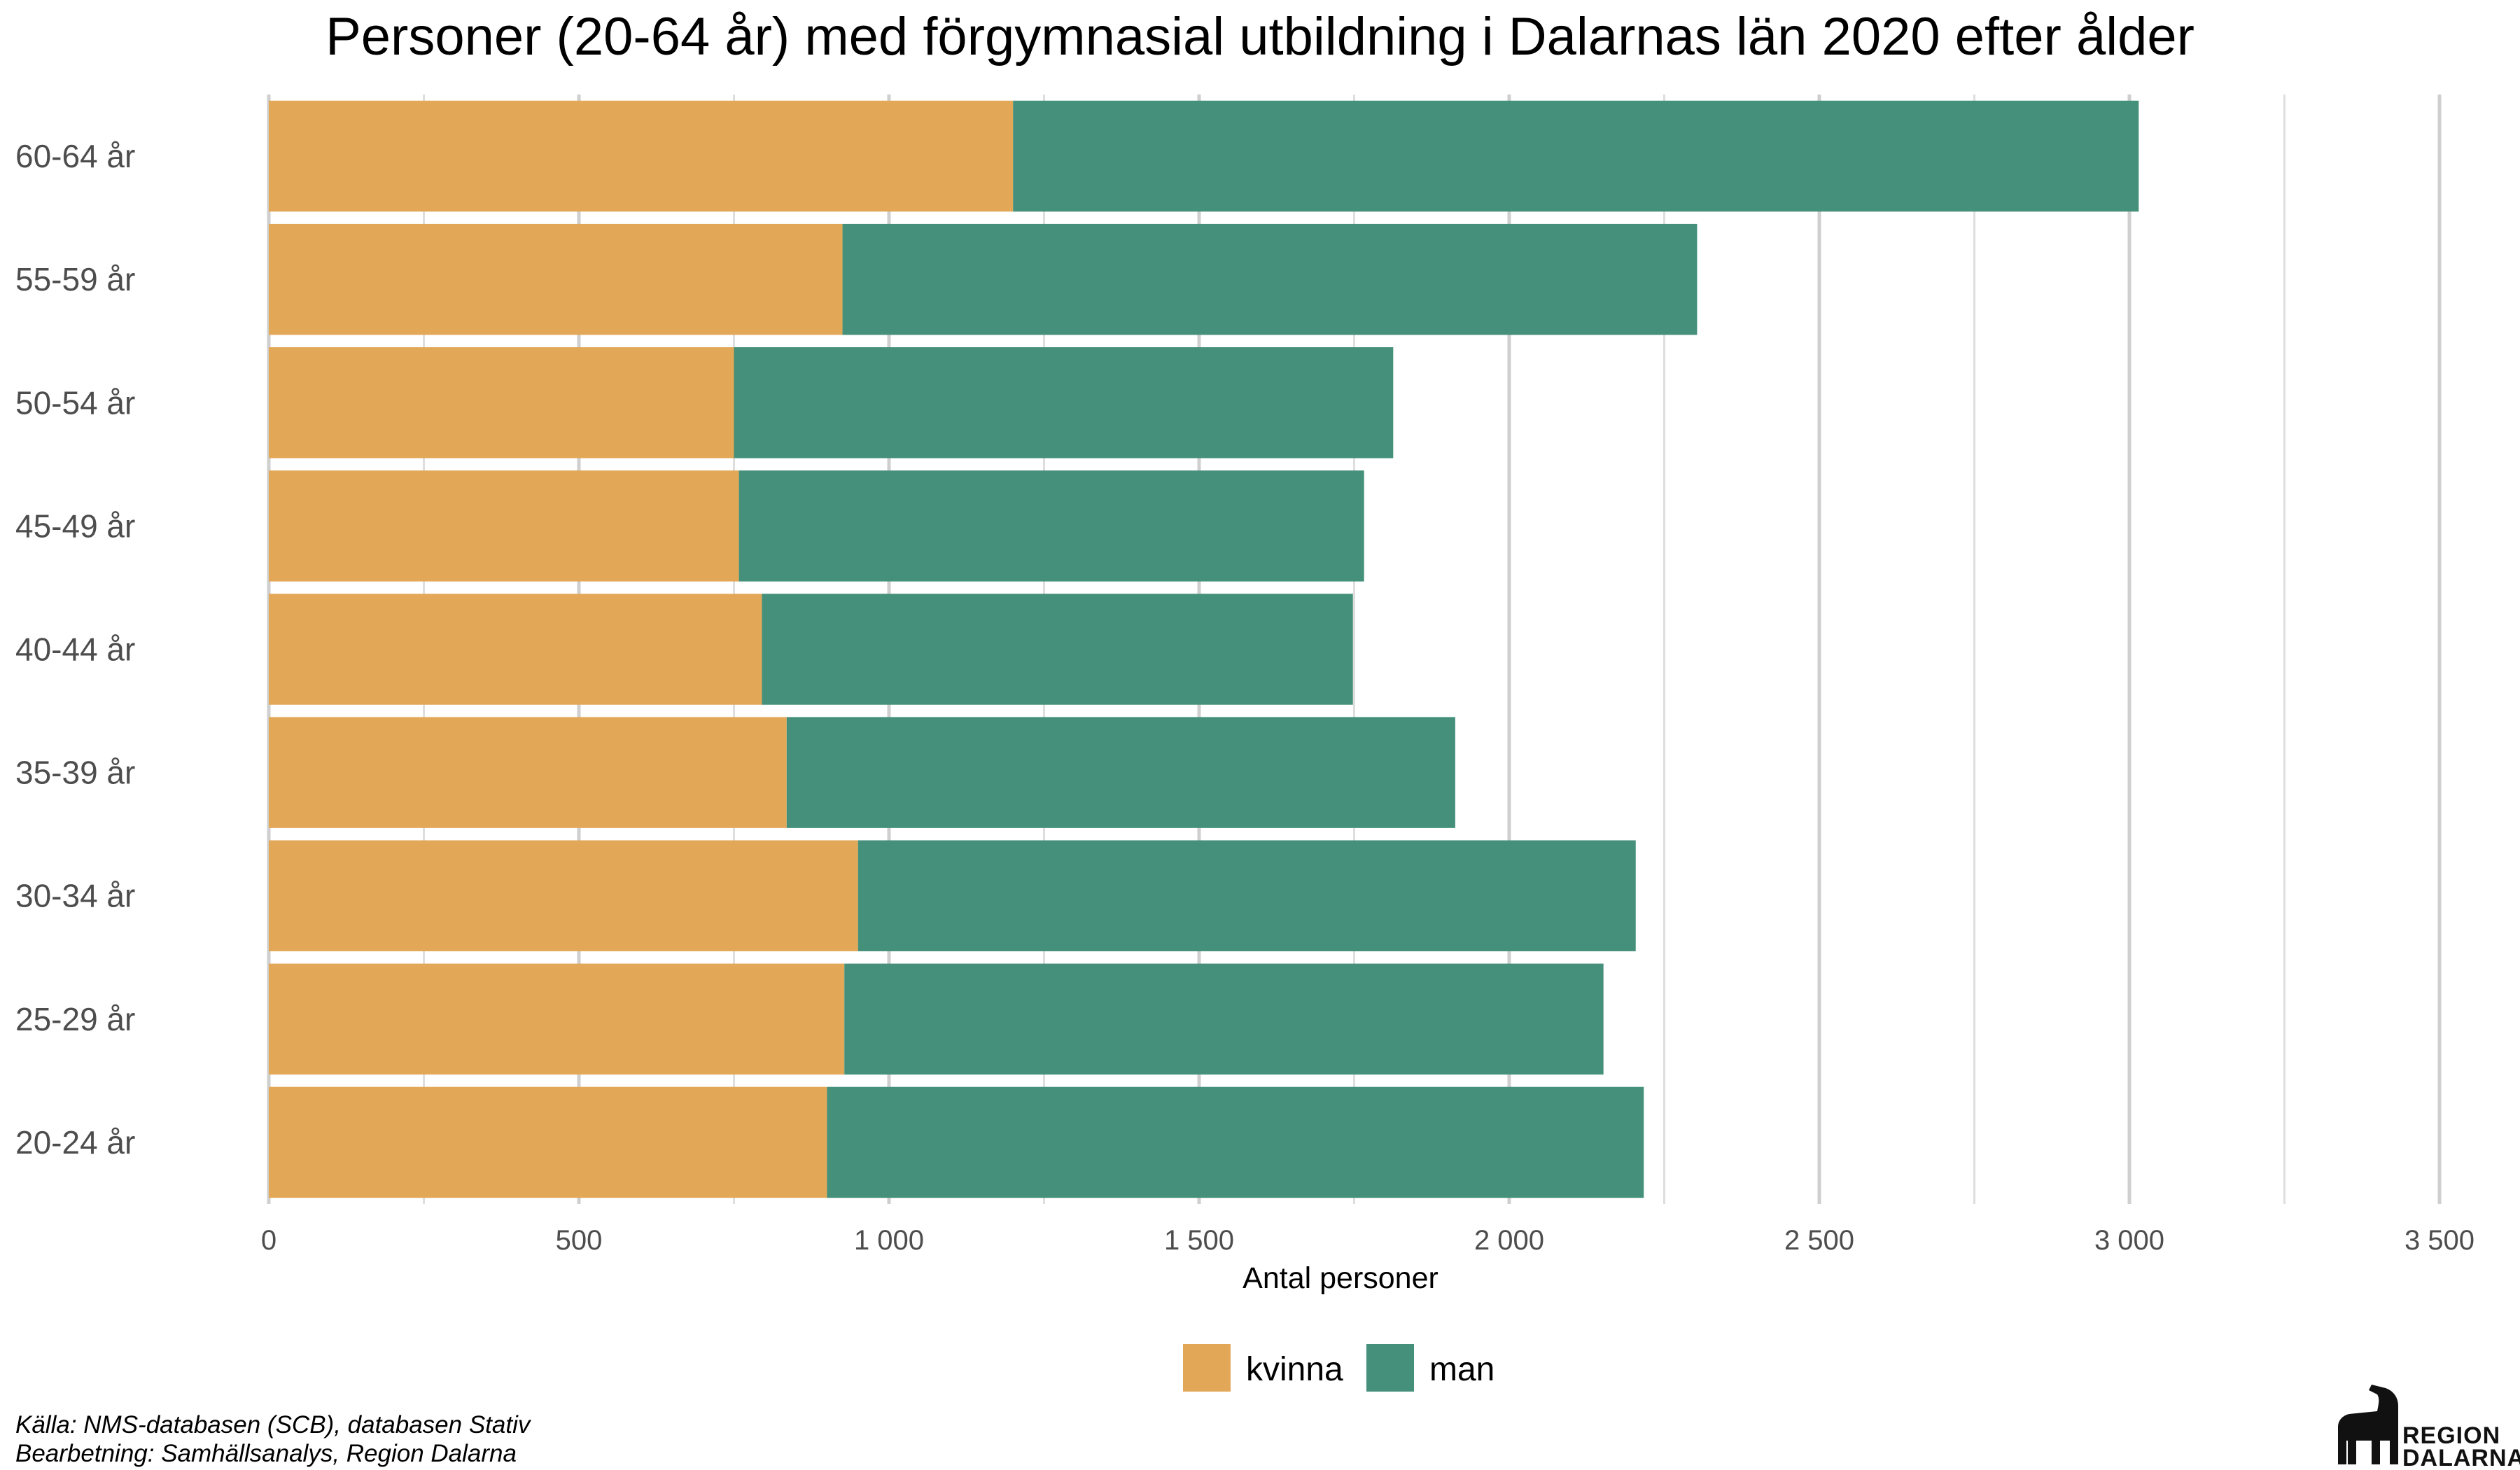  Describe the element at coordinates (75, 279) in the screenshot. I see `y-tick-label: 55-59 år` at that location.